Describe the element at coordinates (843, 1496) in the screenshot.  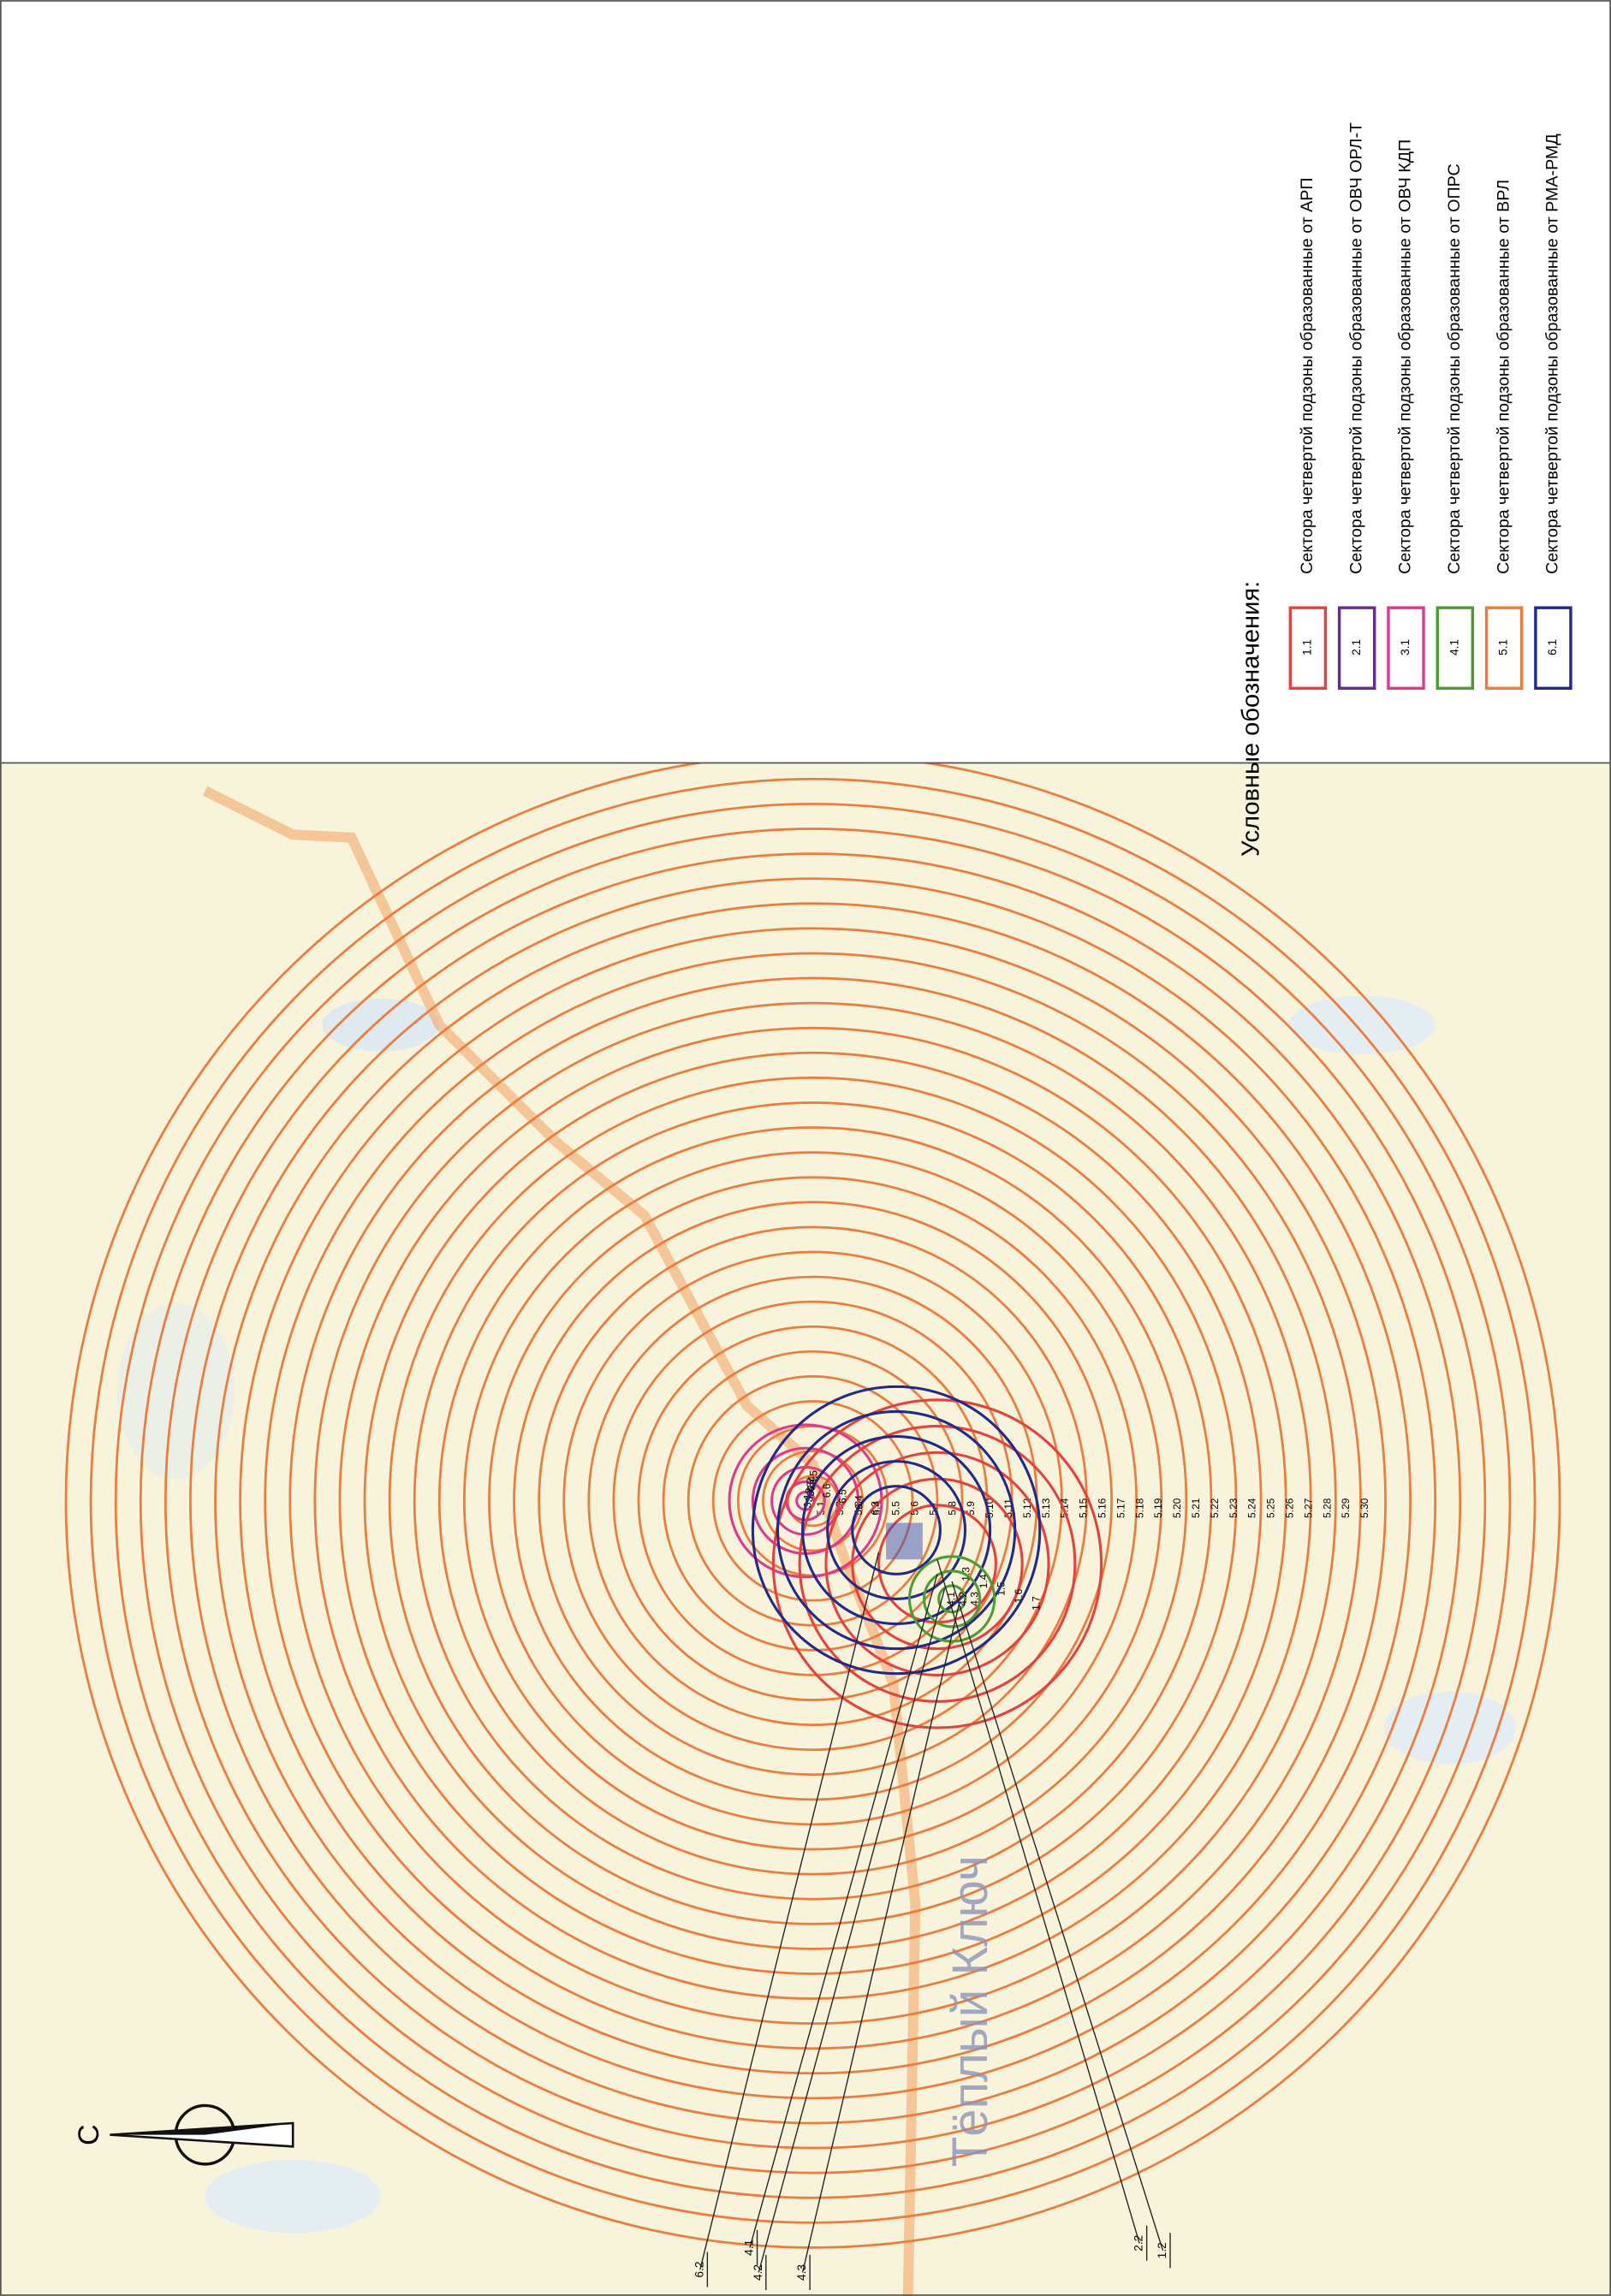
I see `ring-label: 6.5` at that location.